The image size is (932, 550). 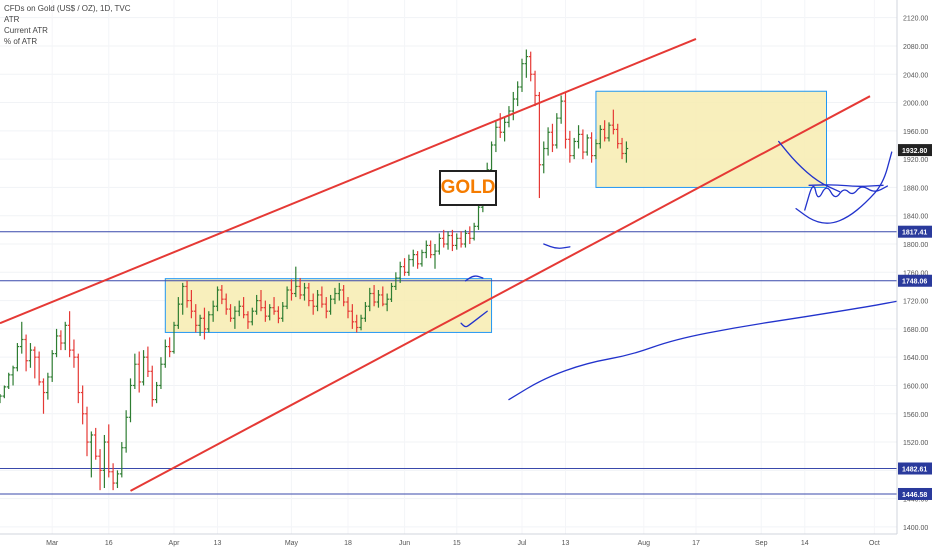 What do you see at coordinates (874, 543) in the screenshot?
I see `time-tick-label: Oct` at bounding box center [874, 543].